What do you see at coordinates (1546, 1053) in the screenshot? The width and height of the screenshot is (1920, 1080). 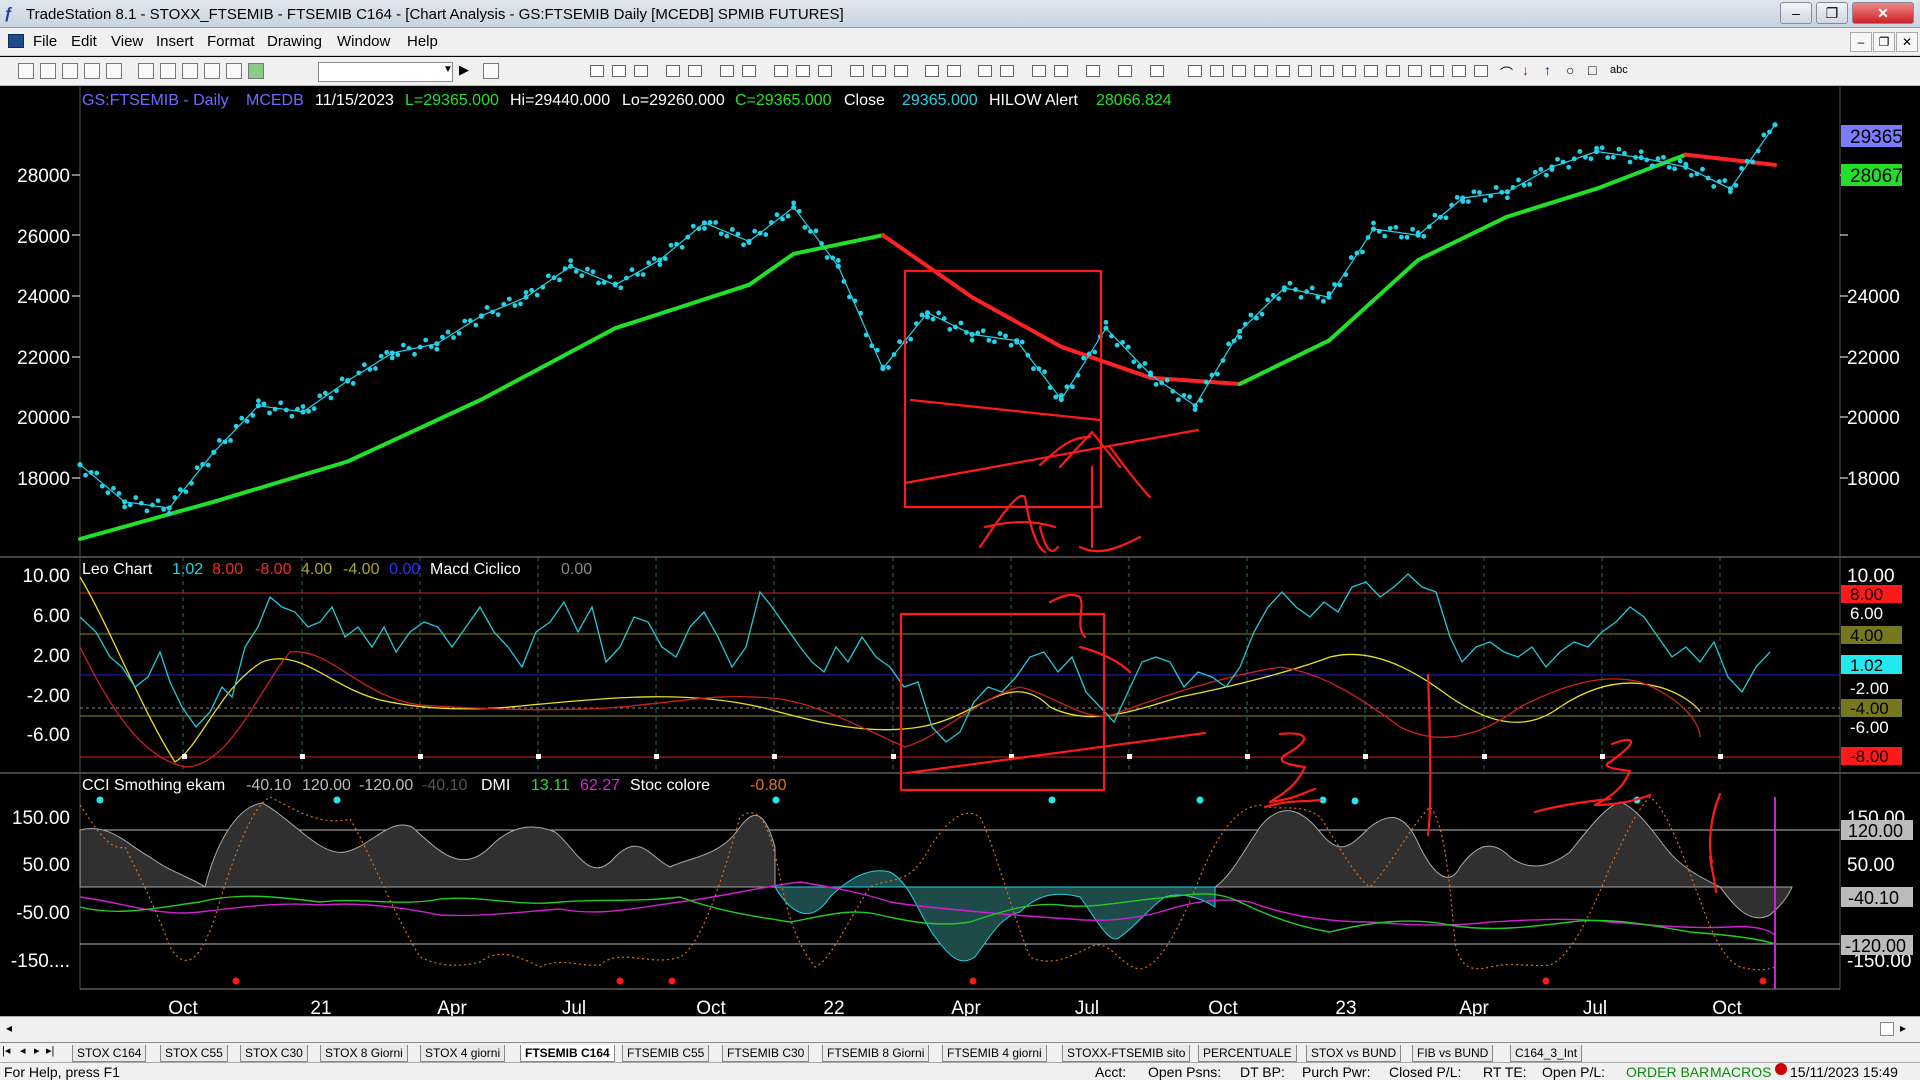 I see `tab-c164-3-int: C164_3_Int` at bounding box center [1546, 1053].